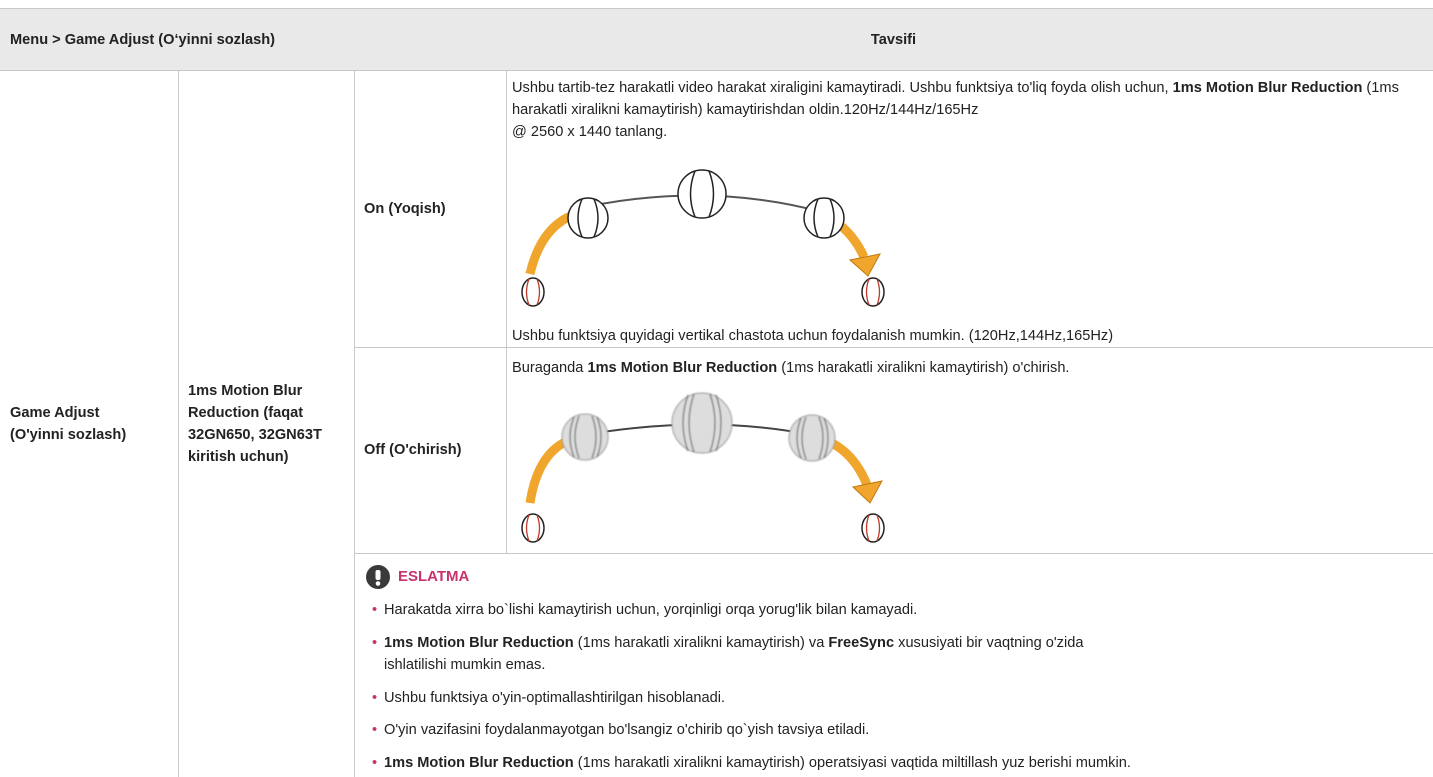 This screenshot has width=1433, height=777. I want to click on text: @ 2560 x 1440 tanlang., so click(590, 132).